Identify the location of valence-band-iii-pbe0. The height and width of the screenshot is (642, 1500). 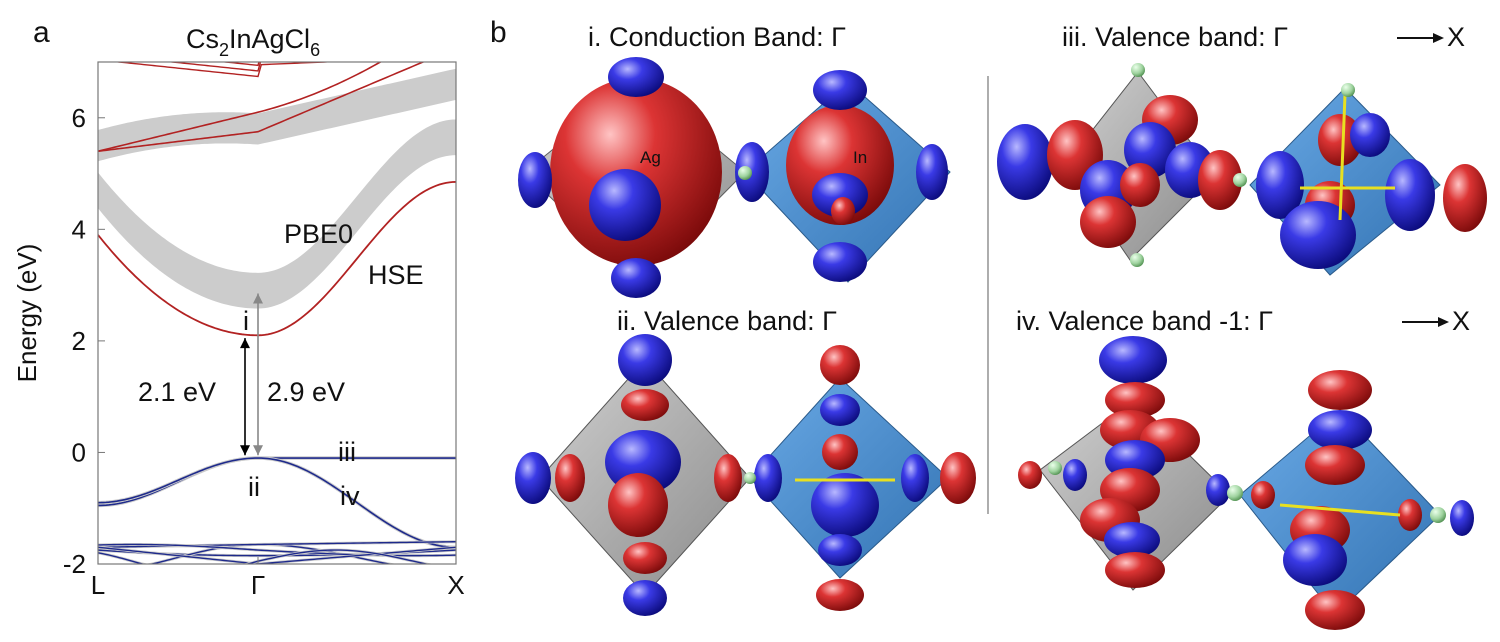
(277, 482).